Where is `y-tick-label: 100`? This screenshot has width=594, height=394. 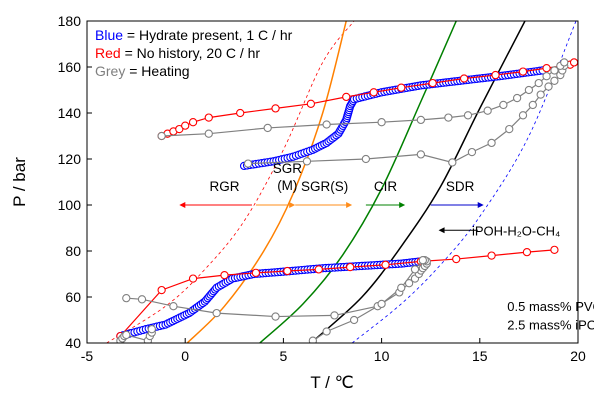
y-tick-label: 100 is located at coordinates (70, 205).